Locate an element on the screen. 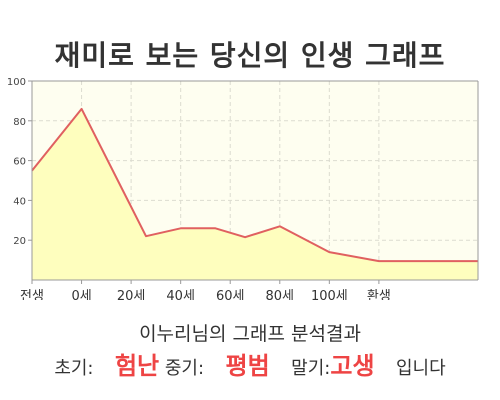  analysis-result: 초기: 험난 중기: 평범 말기:고생 입니다 is located at coordinates (250, 363).